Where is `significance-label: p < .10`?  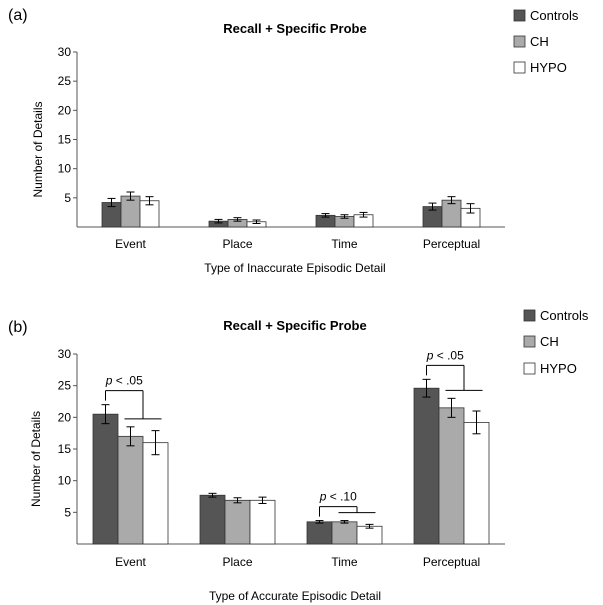
significance-label: p < .10 is located at coordinates (338, 497).